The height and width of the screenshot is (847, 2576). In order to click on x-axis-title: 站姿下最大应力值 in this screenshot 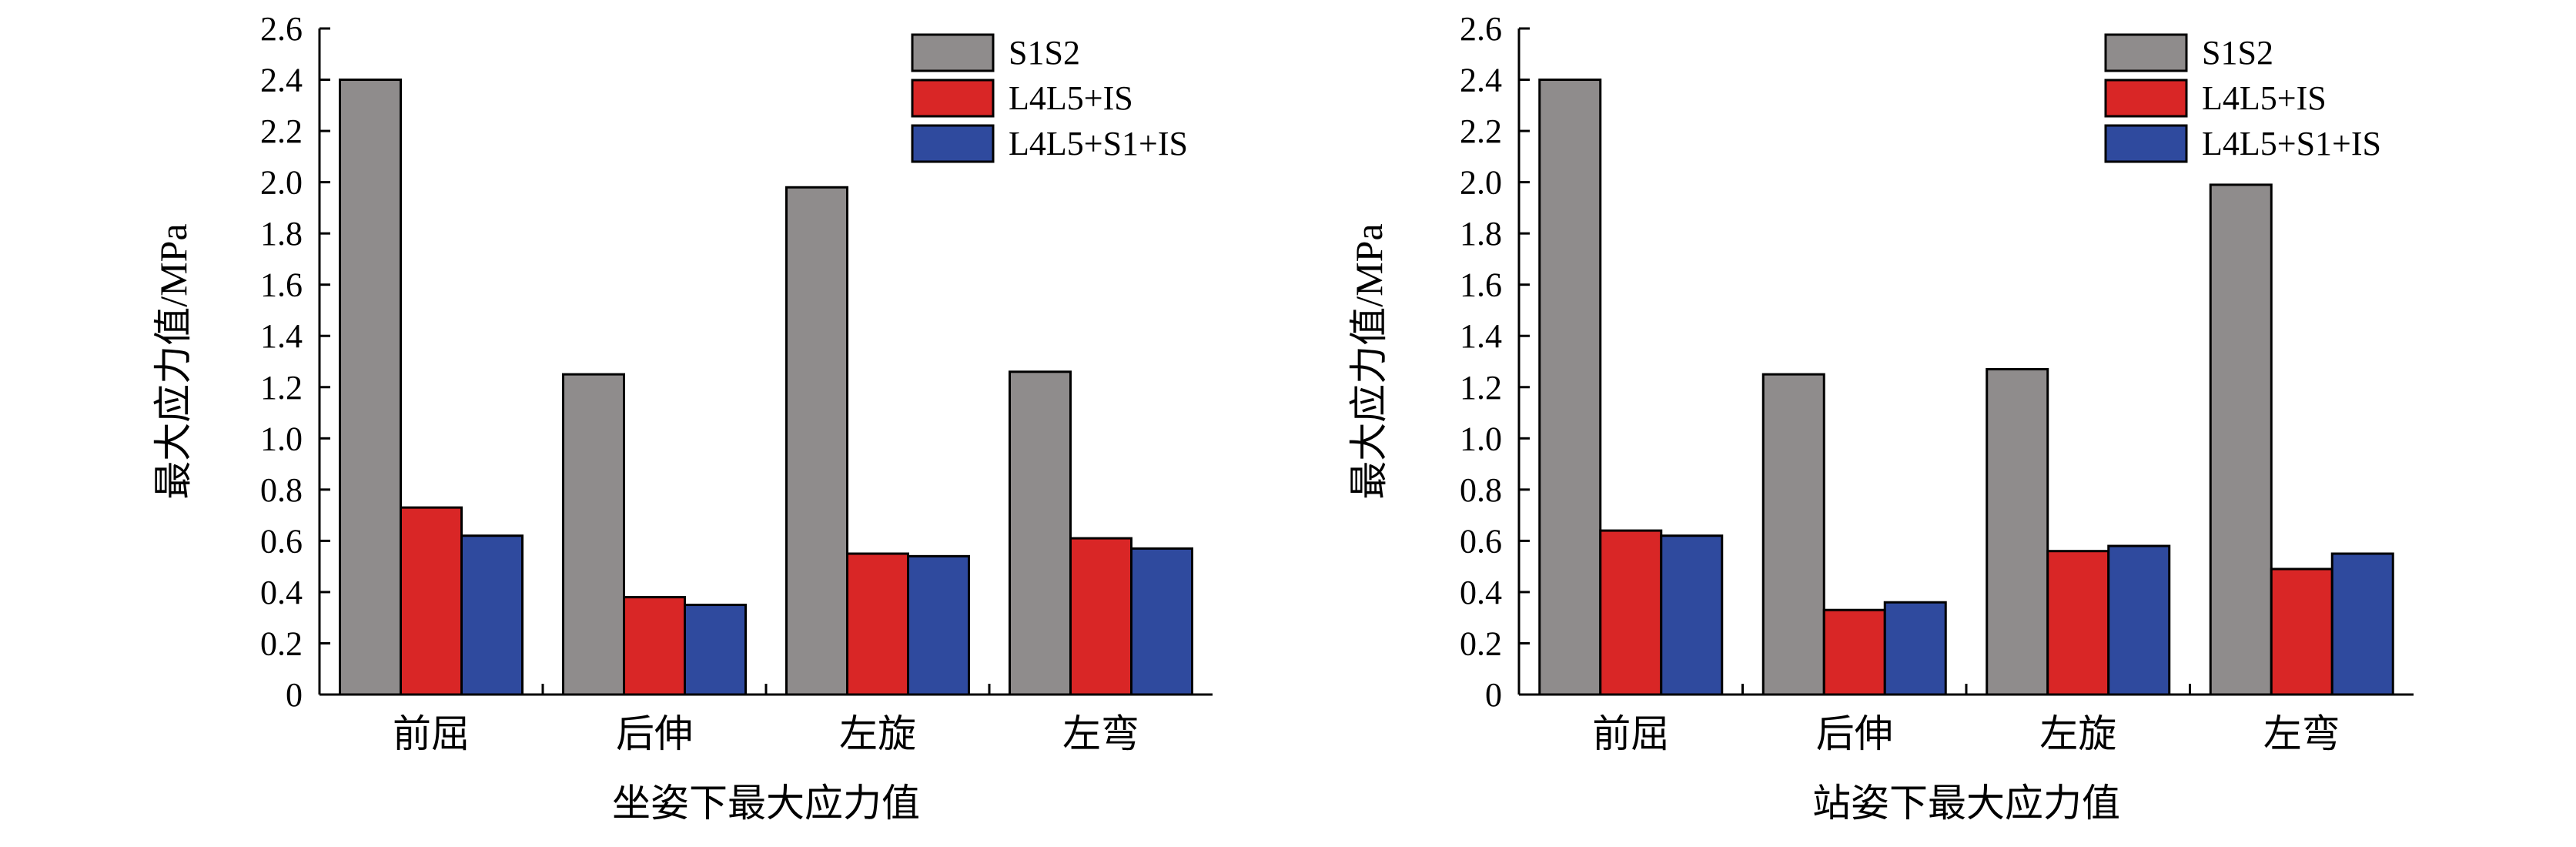, I will do `click(1966, 804)`.